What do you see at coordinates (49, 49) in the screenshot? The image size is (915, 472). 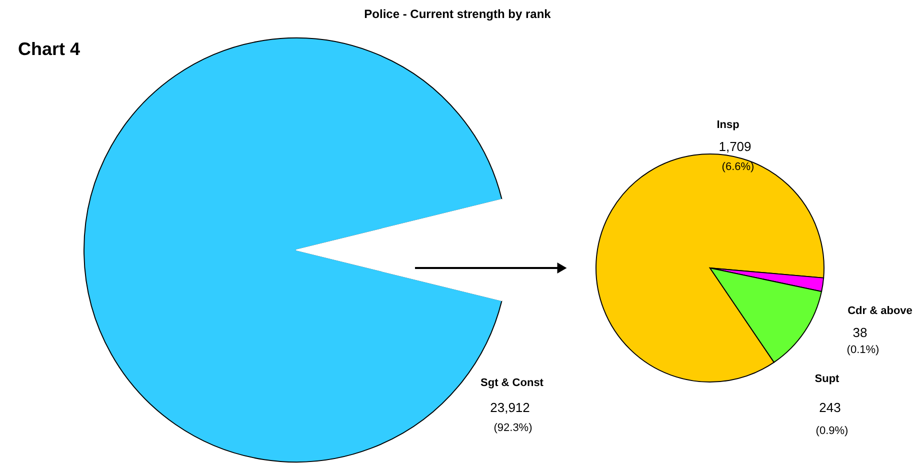 I see `caption: Chart 4` at bounding box center [49, 49].